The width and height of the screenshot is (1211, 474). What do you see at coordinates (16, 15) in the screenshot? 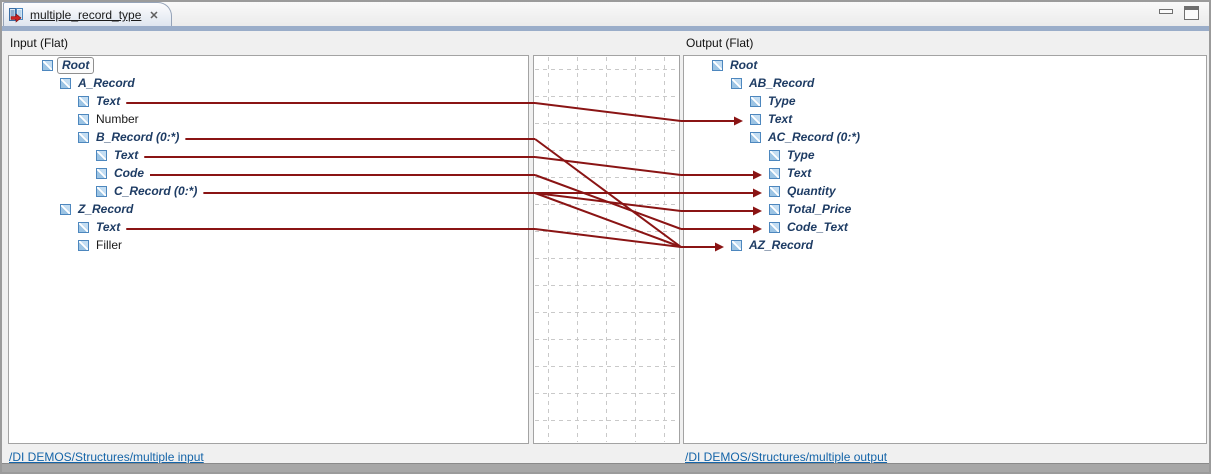
I see `map-file-icon` at bounding box center [16, 15].